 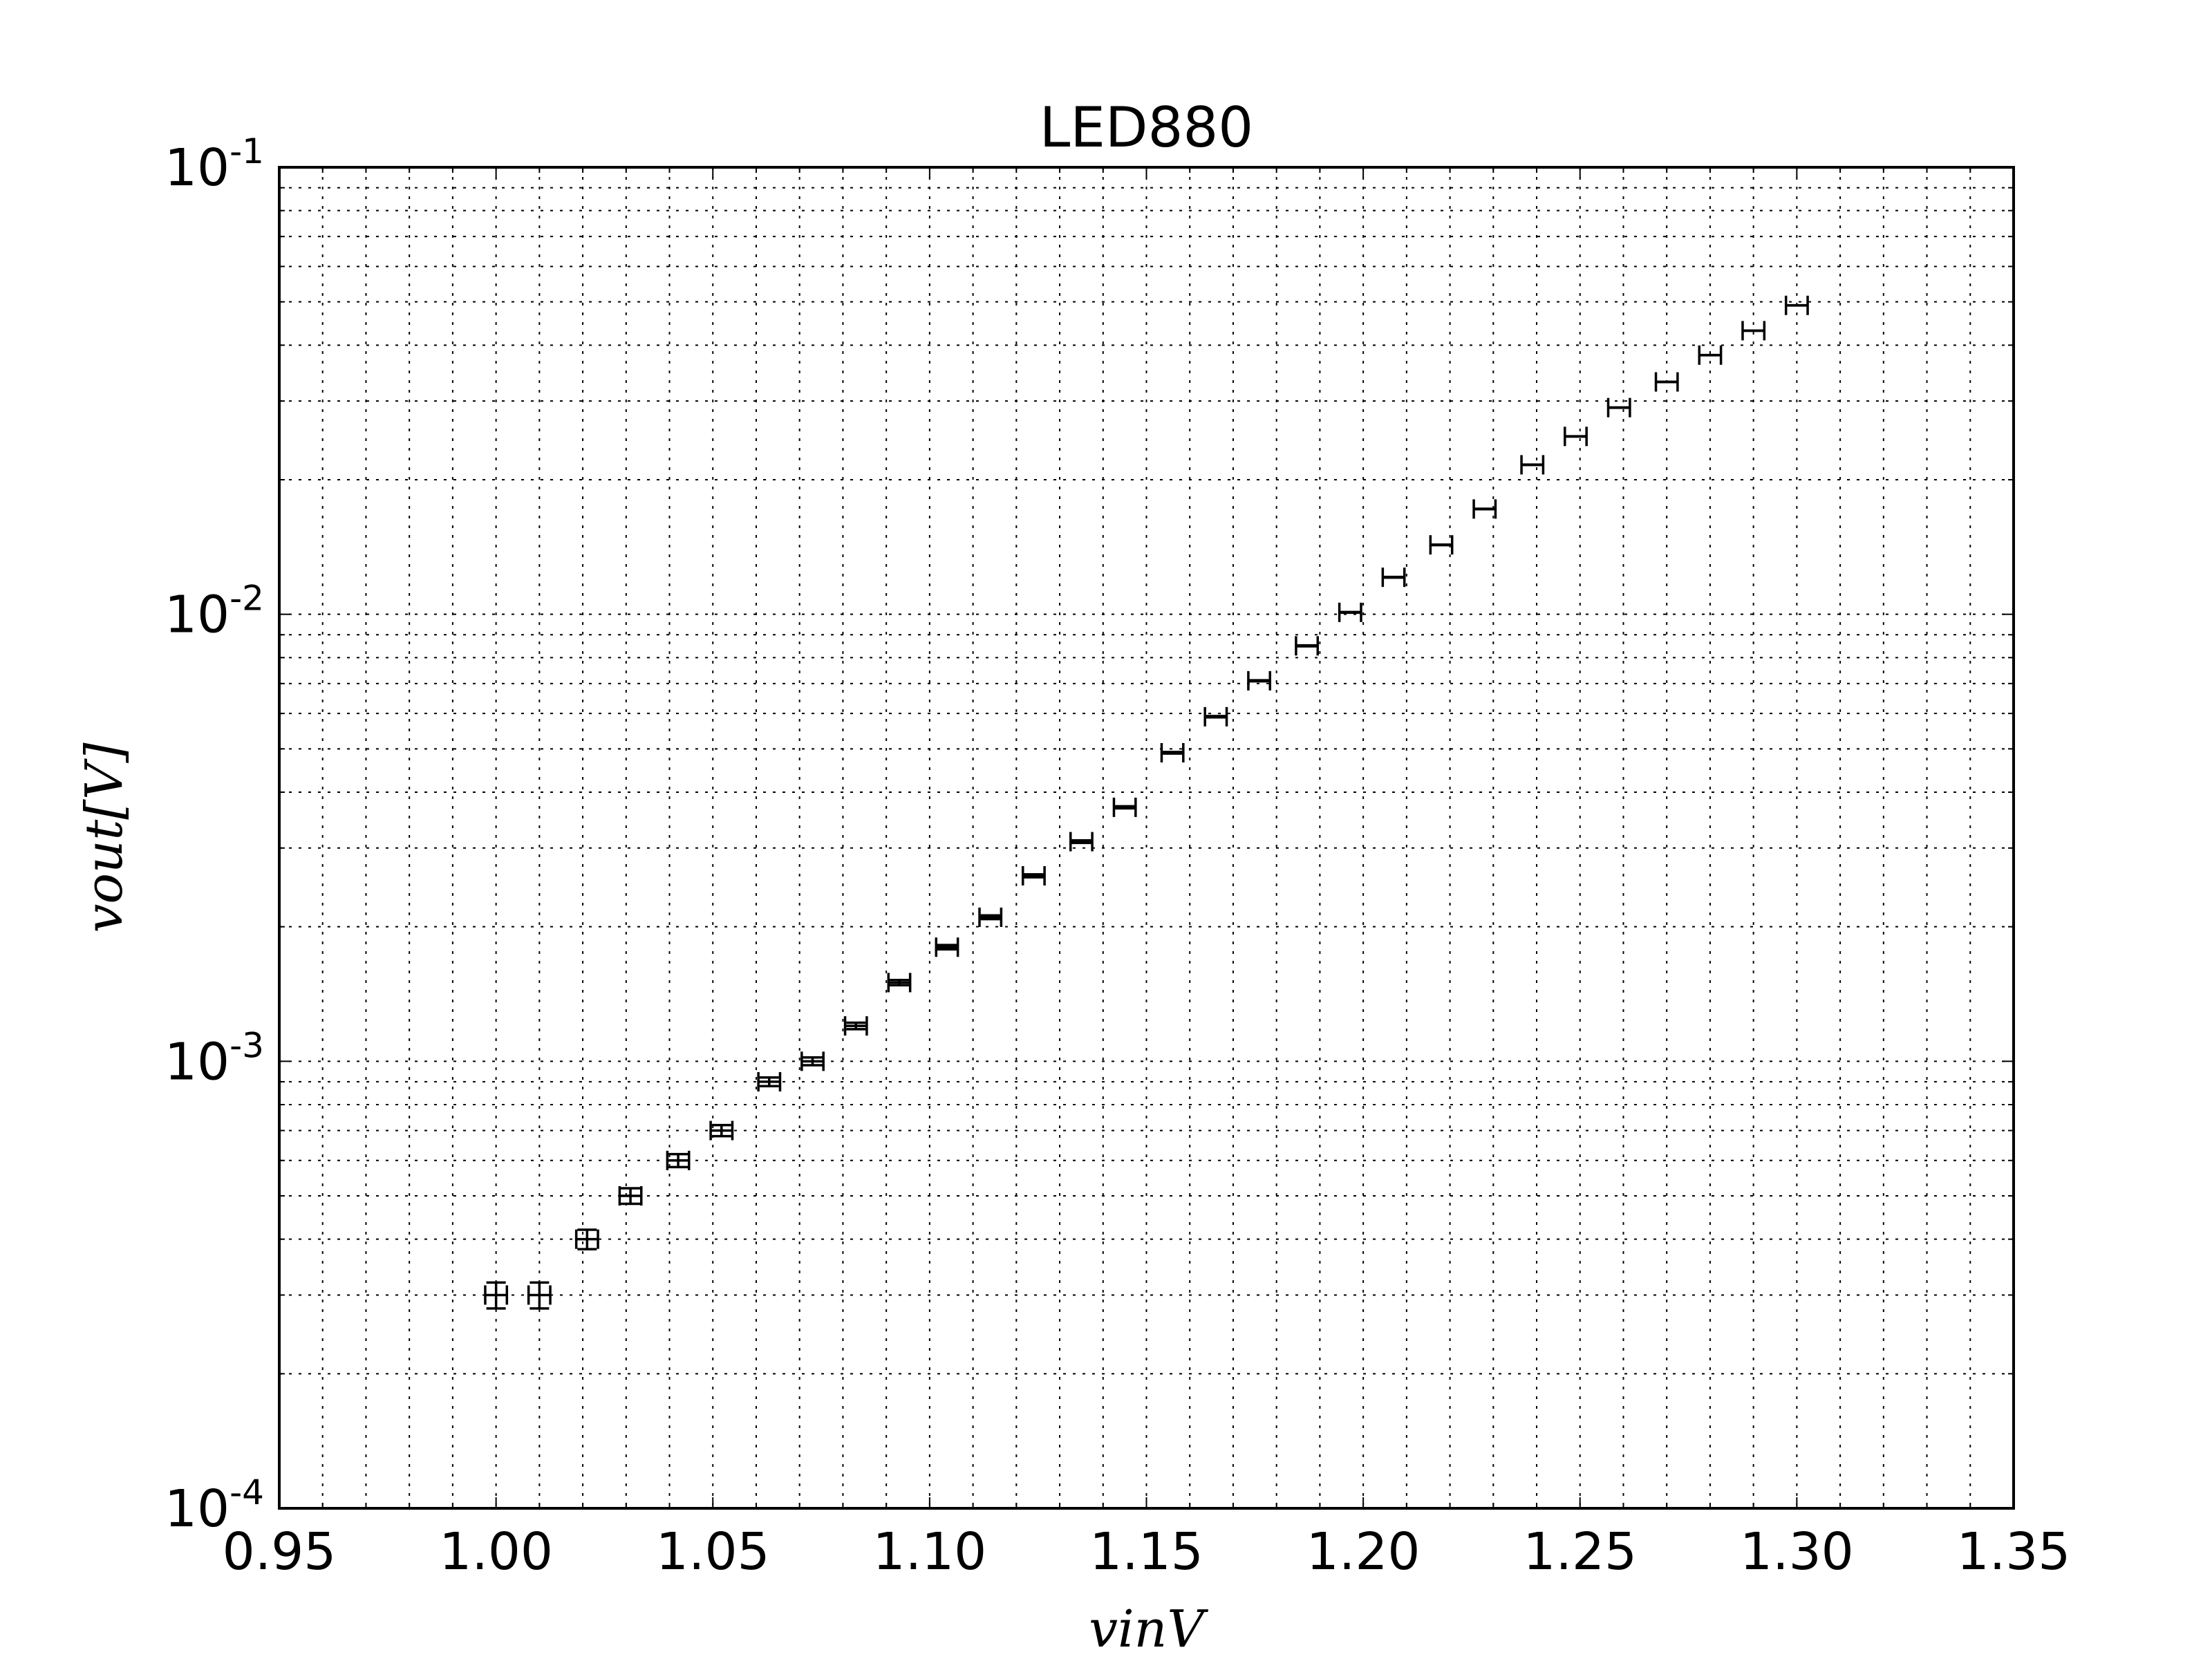 I want to click on x-tick-label: 1.30, so click(x=1797, y=1552).